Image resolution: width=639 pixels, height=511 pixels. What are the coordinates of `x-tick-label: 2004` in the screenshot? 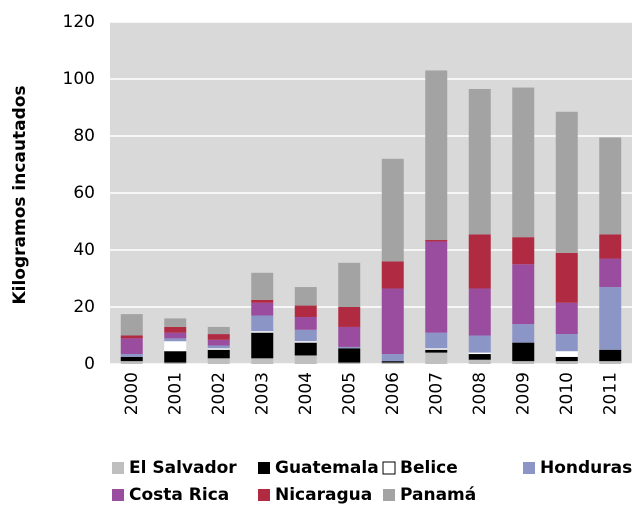 It's located at (306, 393).